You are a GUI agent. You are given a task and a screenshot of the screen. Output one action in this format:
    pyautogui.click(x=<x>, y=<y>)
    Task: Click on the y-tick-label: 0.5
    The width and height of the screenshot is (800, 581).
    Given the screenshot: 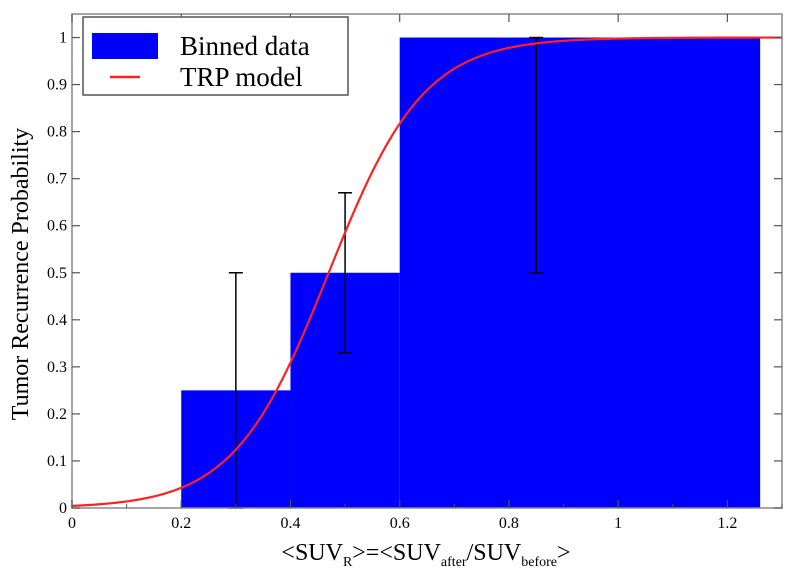 What is the action you would take?
    pyautogui.click(x=57, y=273)
    